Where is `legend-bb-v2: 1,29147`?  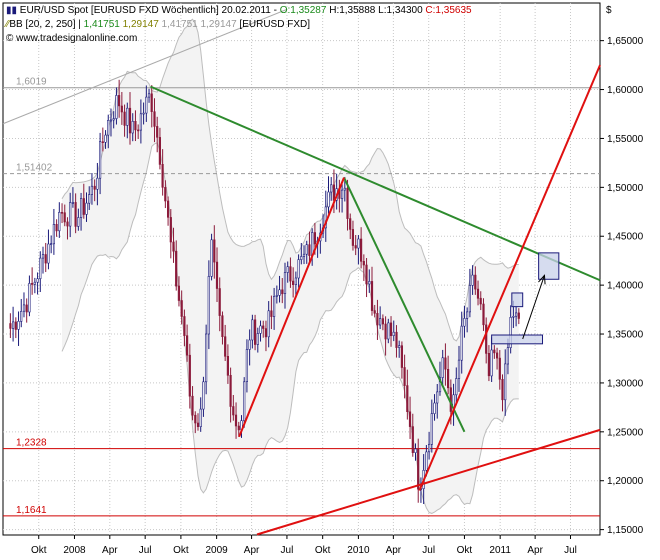 legend-bb-v2: 1,29147 is located at coordinates (141, 24).